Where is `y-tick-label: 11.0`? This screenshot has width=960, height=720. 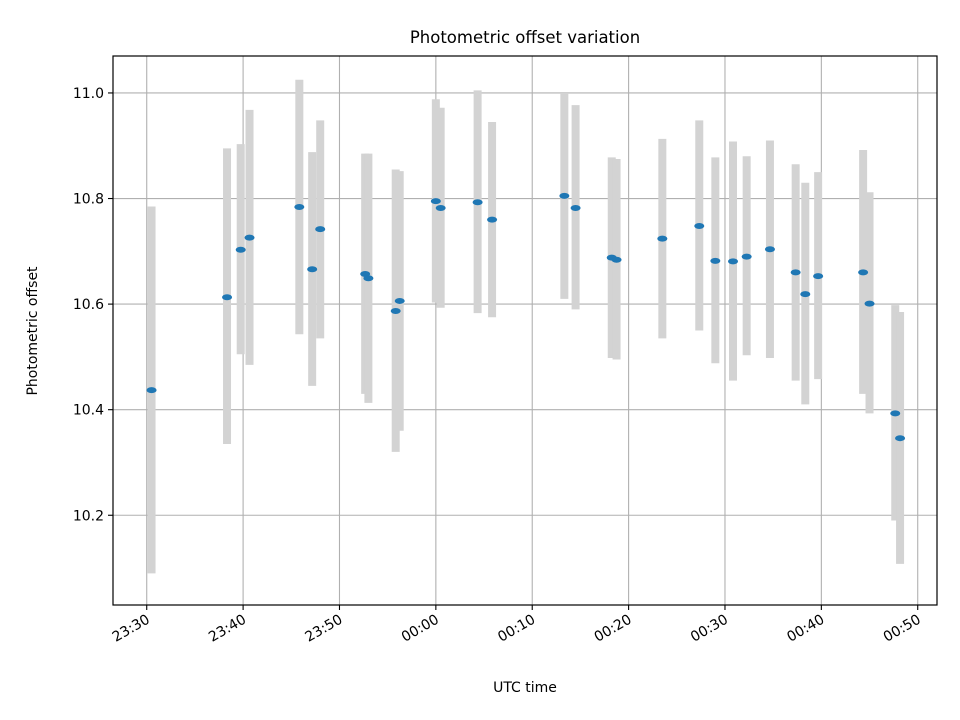
y-tick-label: 11.0 is located at coordinates (88, 94).